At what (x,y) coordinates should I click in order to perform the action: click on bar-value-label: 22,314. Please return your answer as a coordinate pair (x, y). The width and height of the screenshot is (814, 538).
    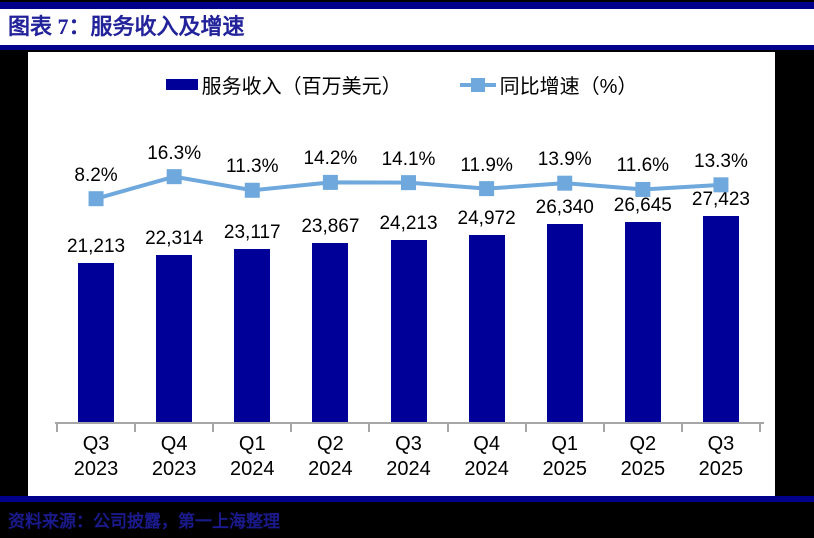
    Looking at the image, I should click on (174, 238).